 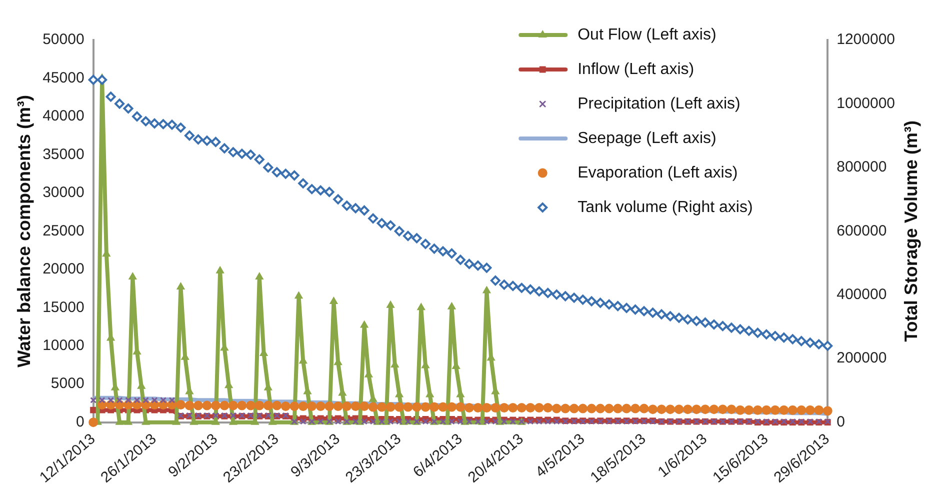 I want to click on y2-axis-title: Total Storage Volume (m³), so click(x=910, y=231).